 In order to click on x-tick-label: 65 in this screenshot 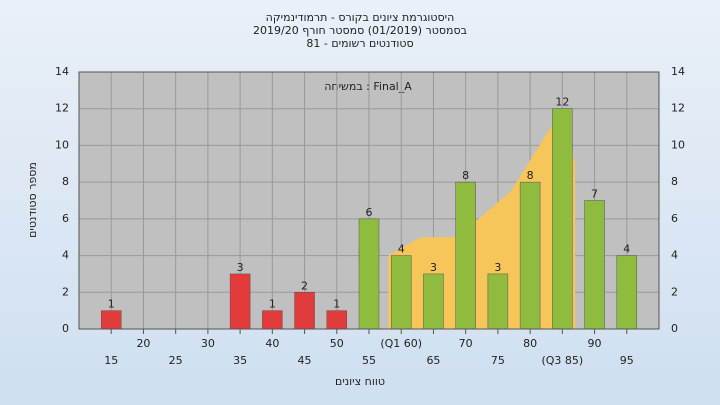, I will do `click(433, 360)`.